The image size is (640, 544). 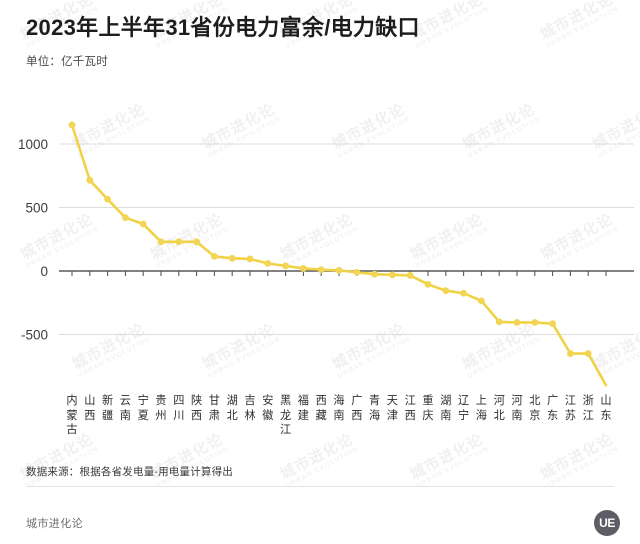 I want to click on brand-name: 城市进化论, so click(x=54, y=524).